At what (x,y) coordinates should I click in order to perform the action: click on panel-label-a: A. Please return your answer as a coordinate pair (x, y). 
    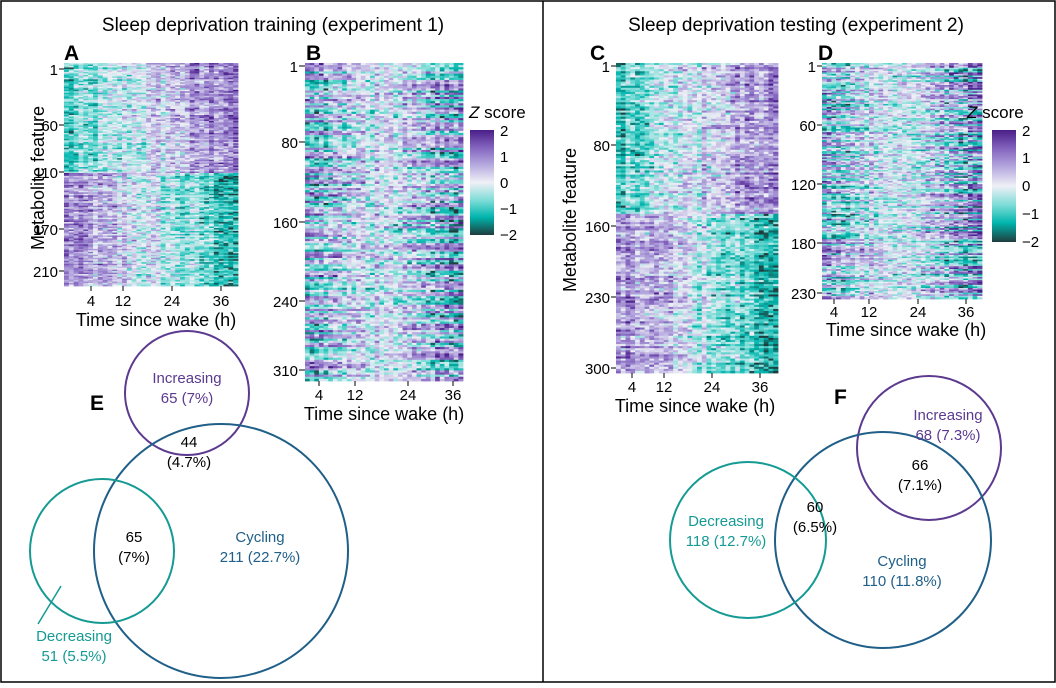
    Looking at the image, I should click on (71, 53).